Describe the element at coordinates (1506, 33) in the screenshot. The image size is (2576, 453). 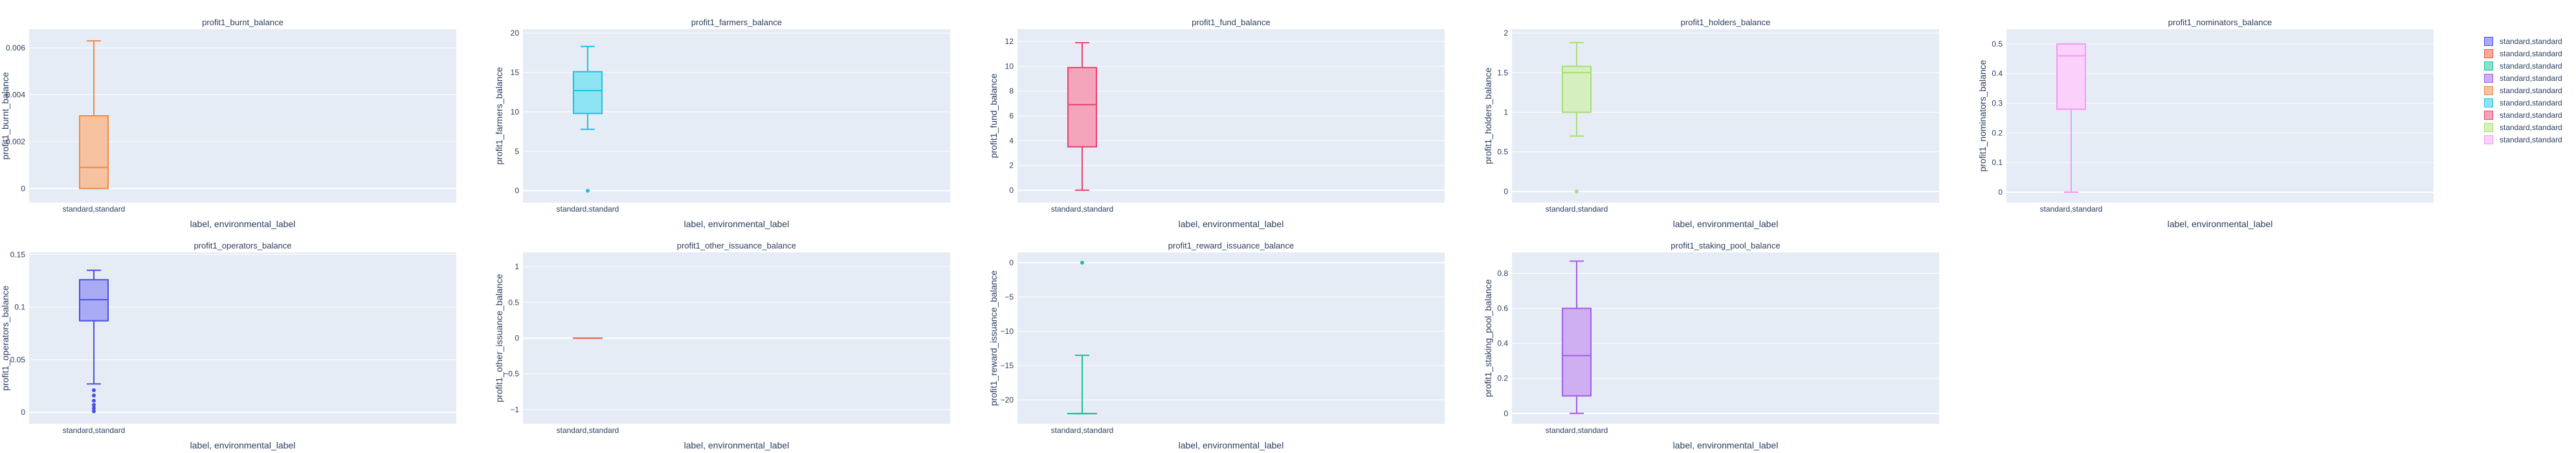
I see `y-tick-label: 2` at that location.